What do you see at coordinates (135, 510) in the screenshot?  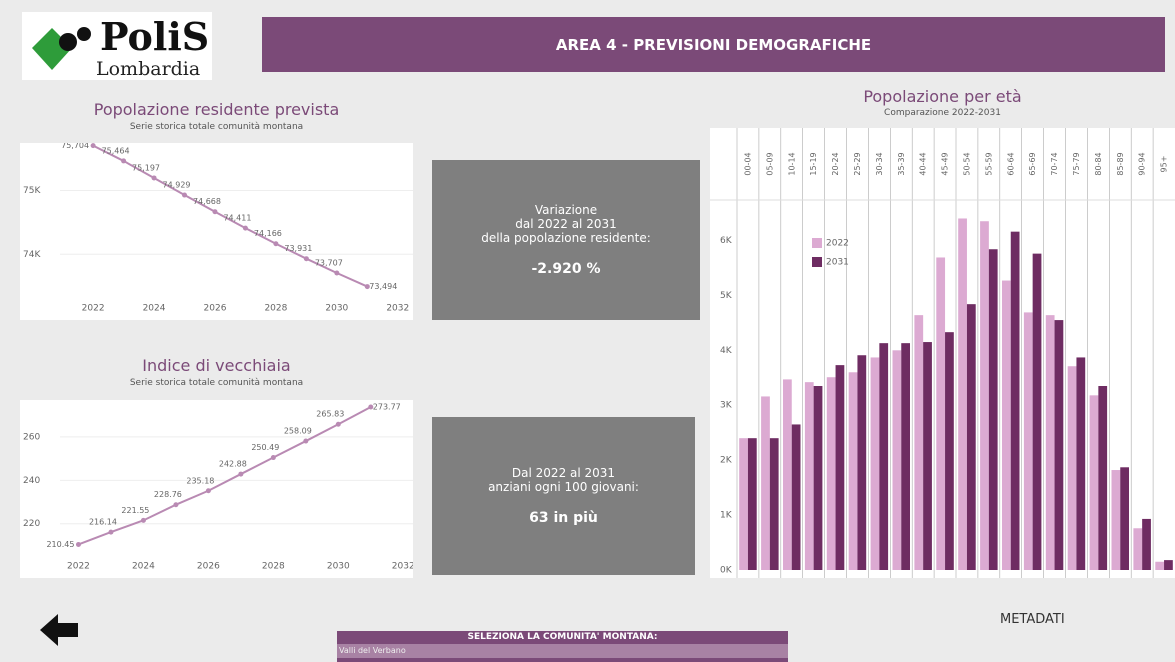 I see `data-label: 221.55` at bounding box center [135, 510].